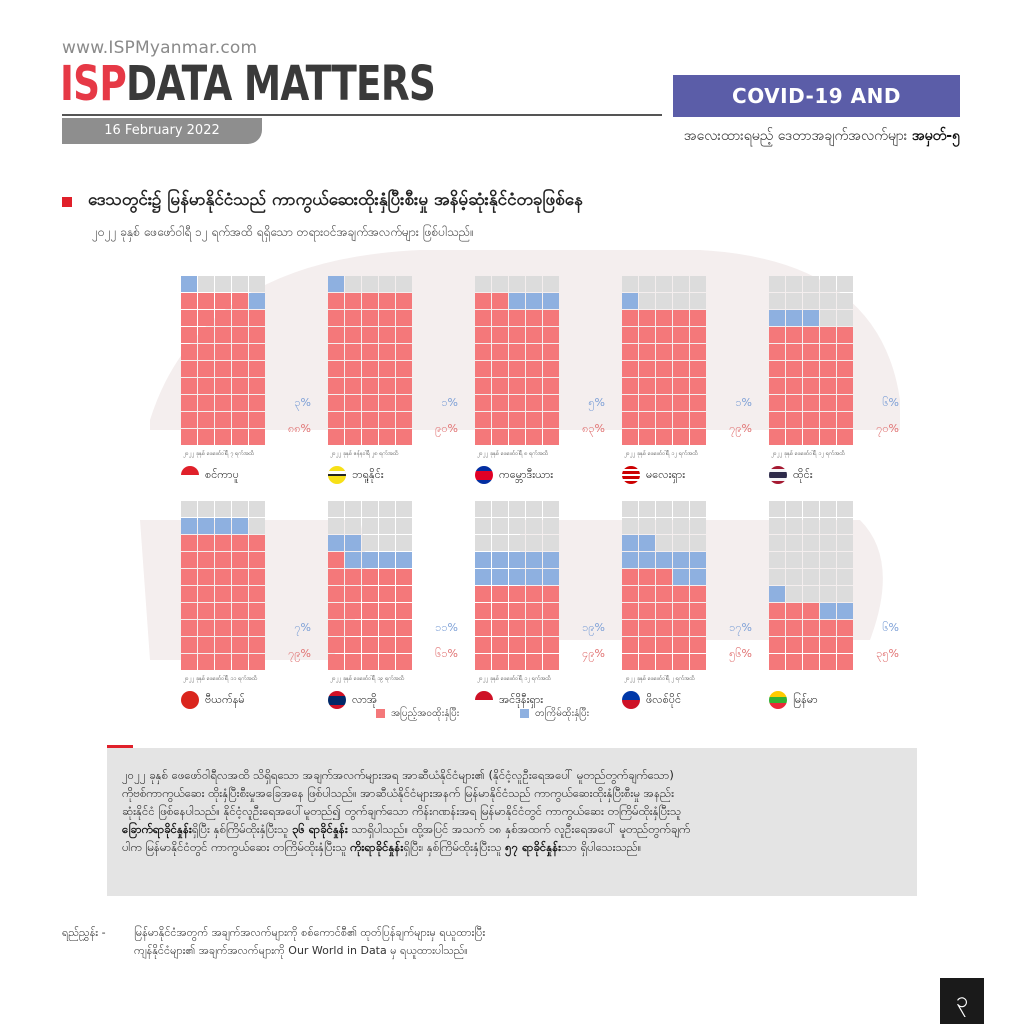 Image resolution: width=1024 pixels, height=1024 pixels. I want to click on country-name: ကမ္ဘောဒီးယား, so click(526, 474).